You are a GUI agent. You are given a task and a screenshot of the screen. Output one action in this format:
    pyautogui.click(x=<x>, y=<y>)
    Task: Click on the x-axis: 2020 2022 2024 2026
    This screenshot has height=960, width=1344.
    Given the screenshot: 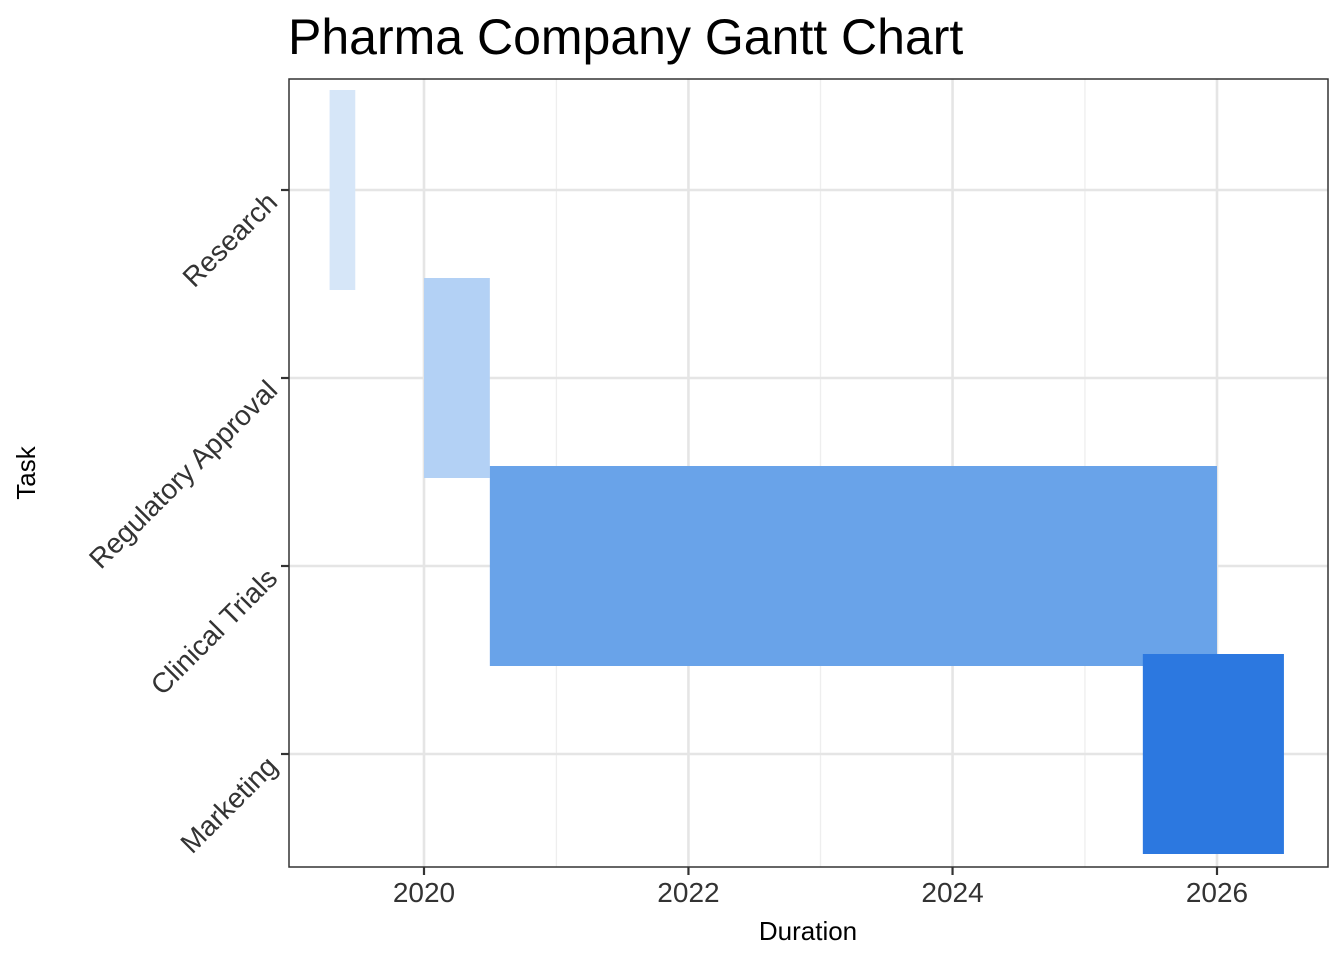 What is the action you would take?
    pyautogui.click(x=820, y=887)
    